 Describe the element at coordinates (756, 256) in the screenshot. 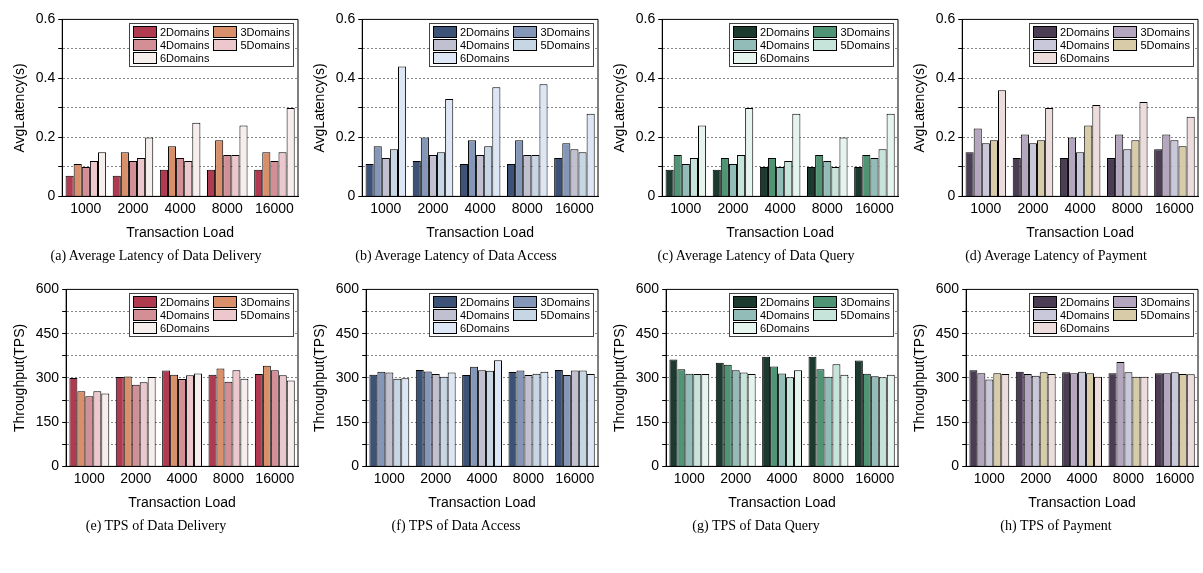

I see `text: (c) Average Latency of Data Query` at that location.